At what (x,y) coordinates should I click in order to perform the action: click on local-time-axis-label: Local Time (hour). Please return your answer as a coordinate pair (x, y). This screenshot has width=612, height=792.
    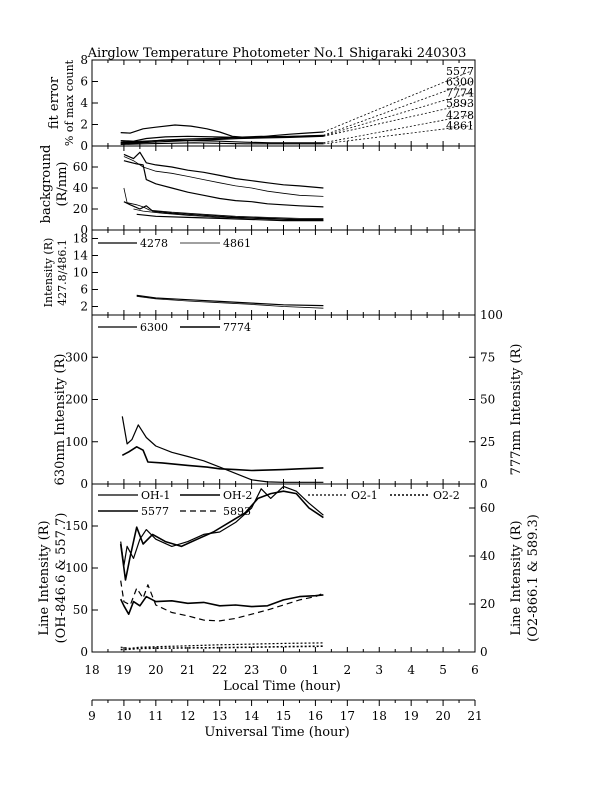
    Looking at the image, I should click on (282, 686).